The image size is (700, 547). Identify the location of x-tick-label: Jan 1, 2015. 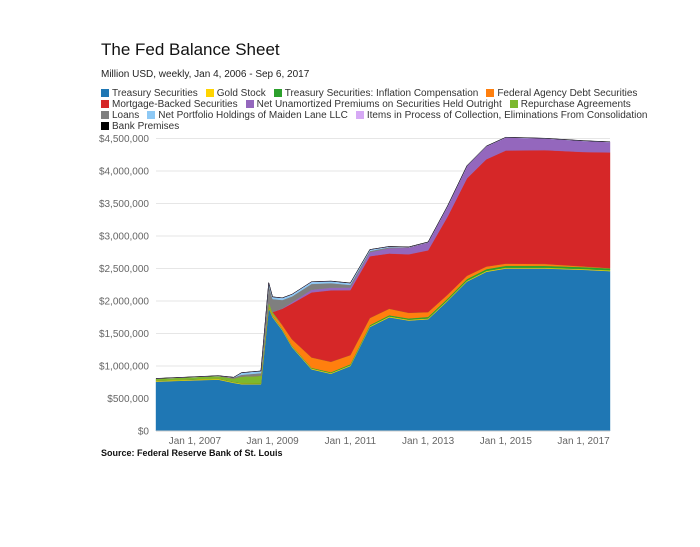
(506, 441).